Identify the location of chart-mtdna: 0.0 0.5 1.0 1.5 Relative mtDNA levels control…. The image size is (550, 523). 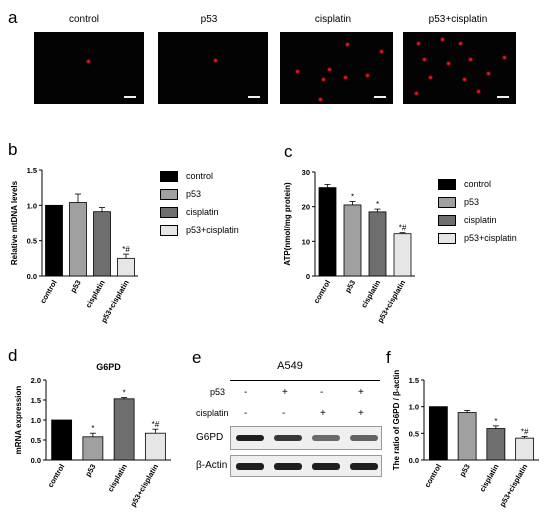
(74, 245).